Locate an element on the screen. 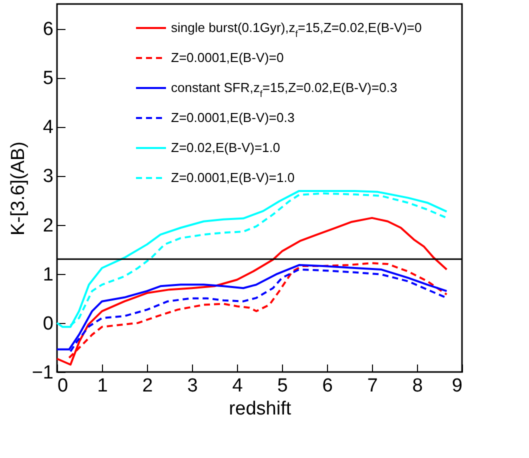 The width and height of the screenshot is (529, 458). x-tick-label: 5 is located at coordinates (282, 386).